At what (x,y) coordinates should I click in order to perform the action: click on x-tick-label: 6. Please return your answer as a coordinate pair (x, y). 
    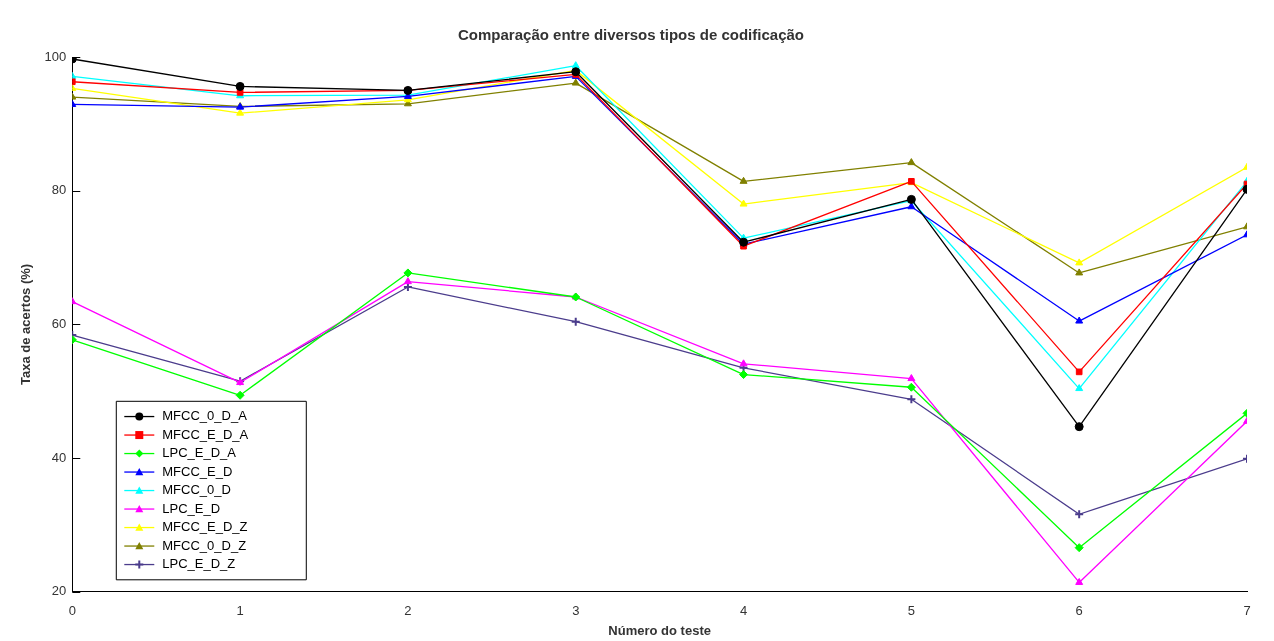
    Looking at the image, I should click on (1079, 611).